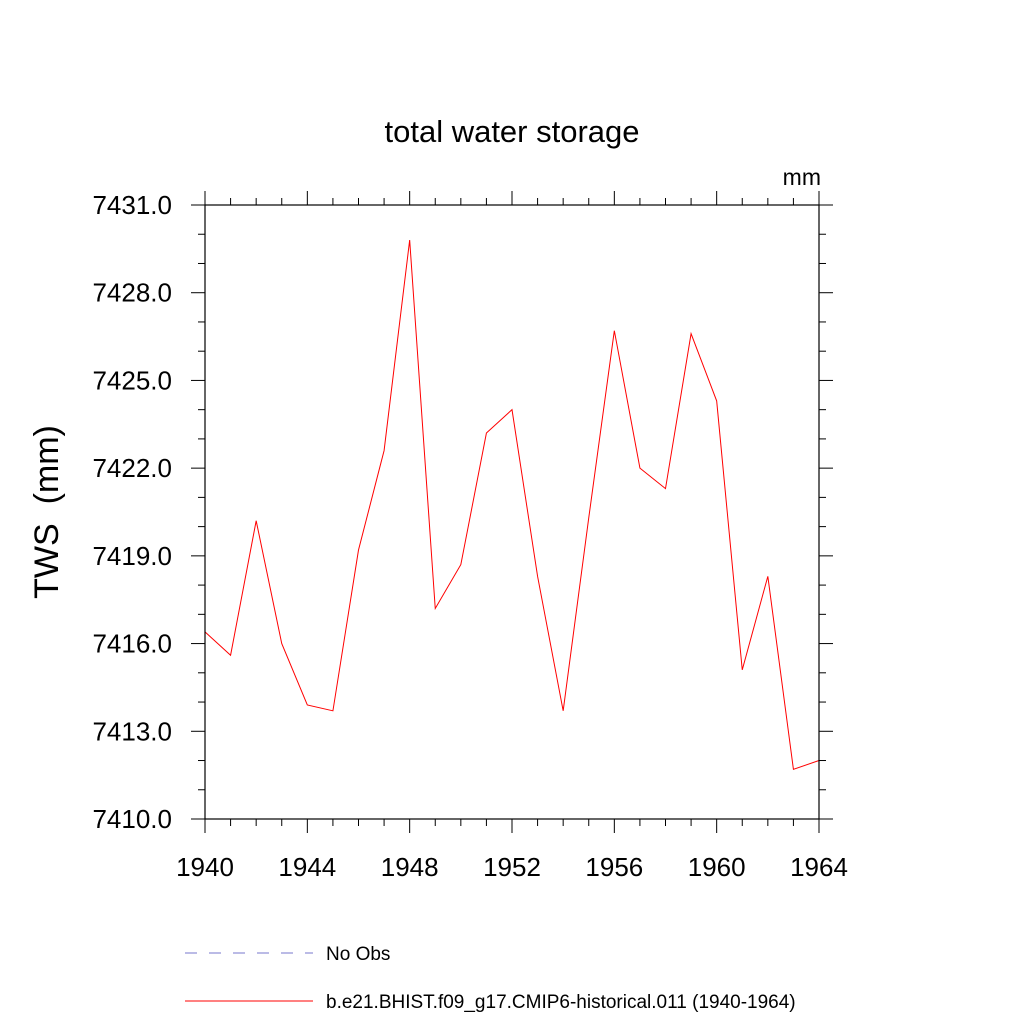 This screenshot has width=1024, height=1024. What do you see at coordinates (802, 177) in the screenshot?
I see `units-label: mm` at bounding box center [802, 177].